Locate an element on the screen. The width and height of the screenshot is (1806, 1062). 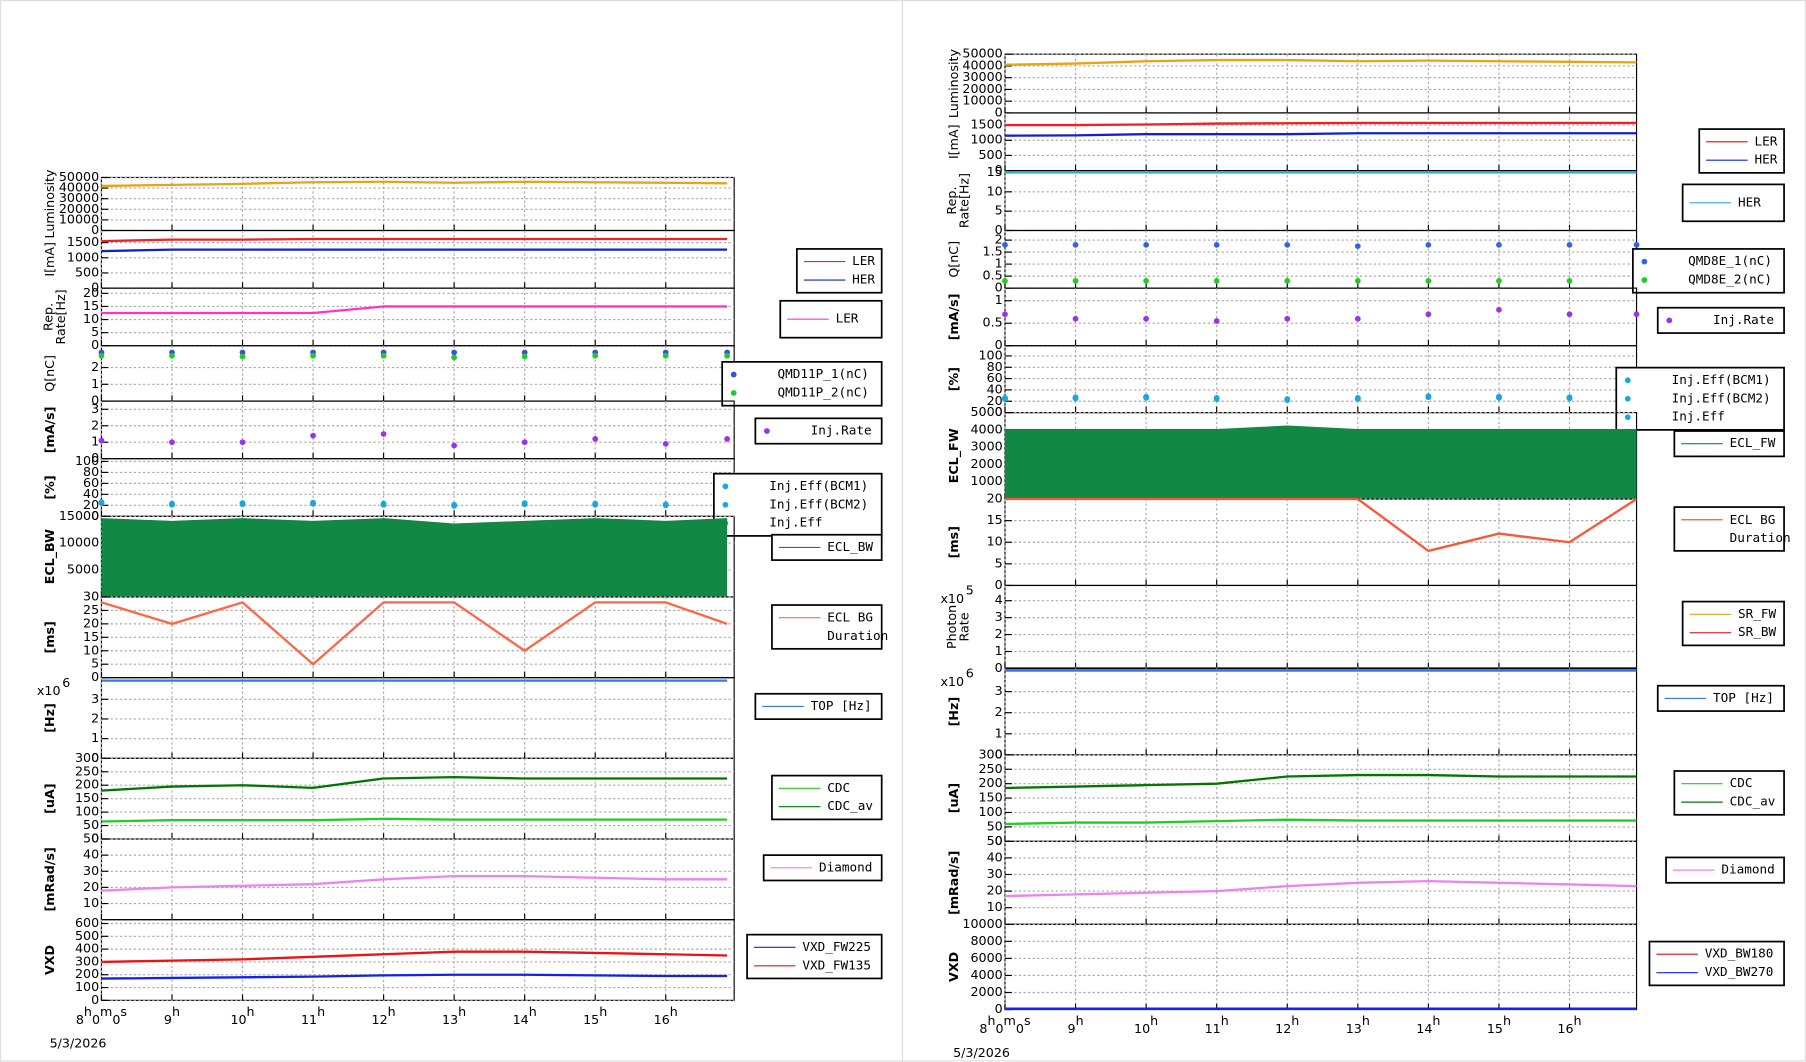
y-tick-label: 60 is located at coordinates (91, 482).